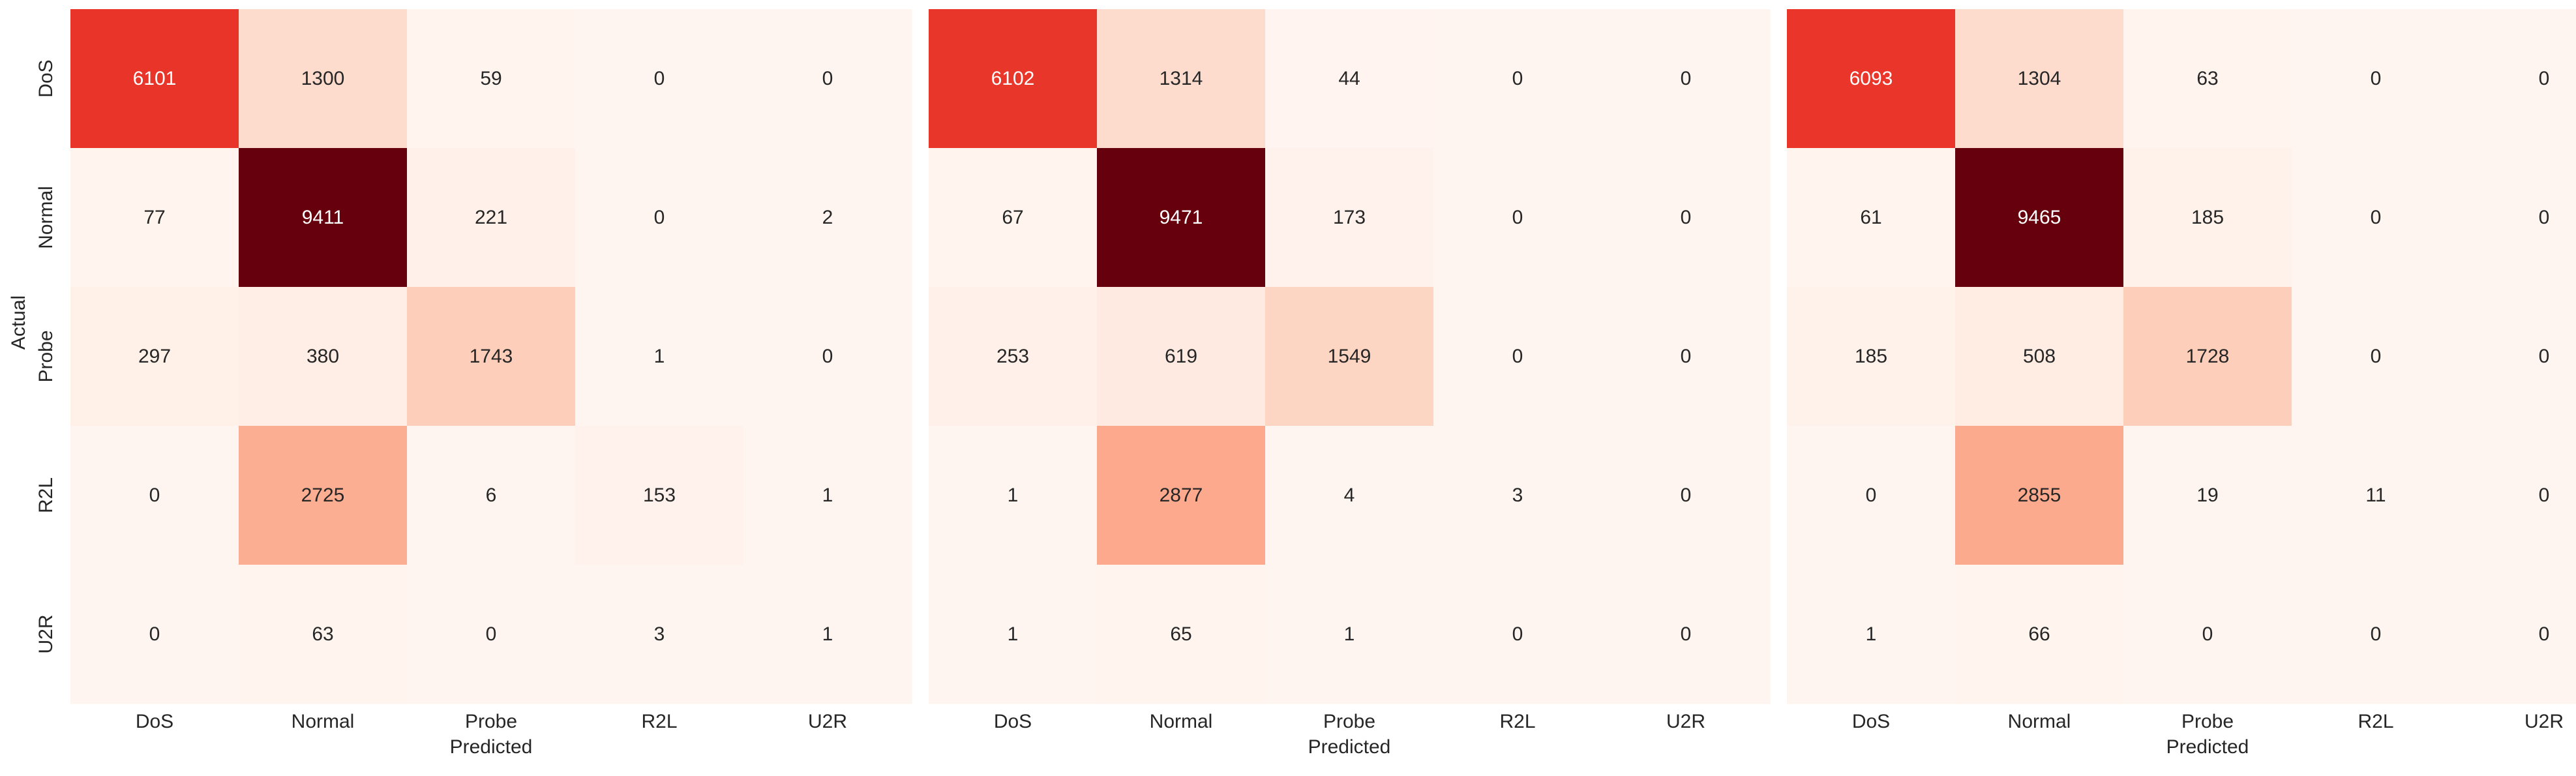  I want to click on cell-value-label: 6101, so click(155, 78).